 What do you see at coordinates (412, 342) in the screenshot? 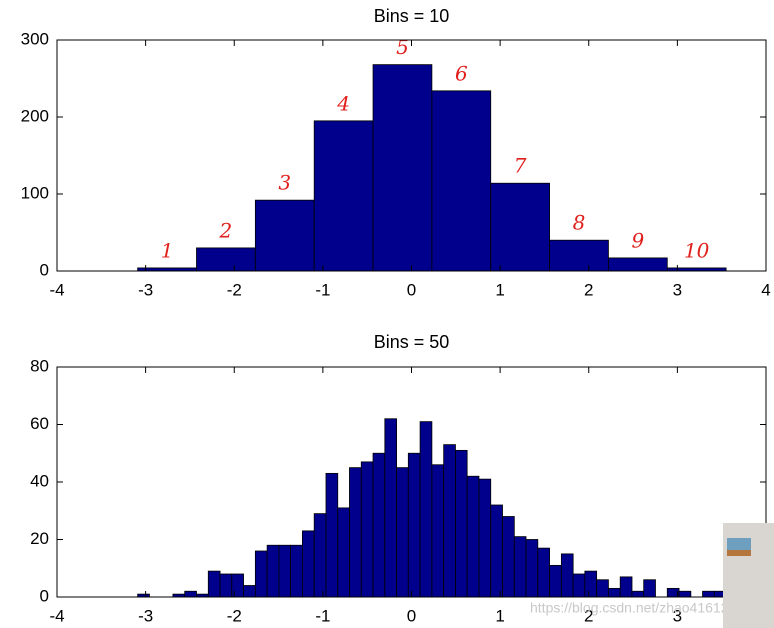
I see `chart-title: Bins = 50` at bounding box center [412, 342].